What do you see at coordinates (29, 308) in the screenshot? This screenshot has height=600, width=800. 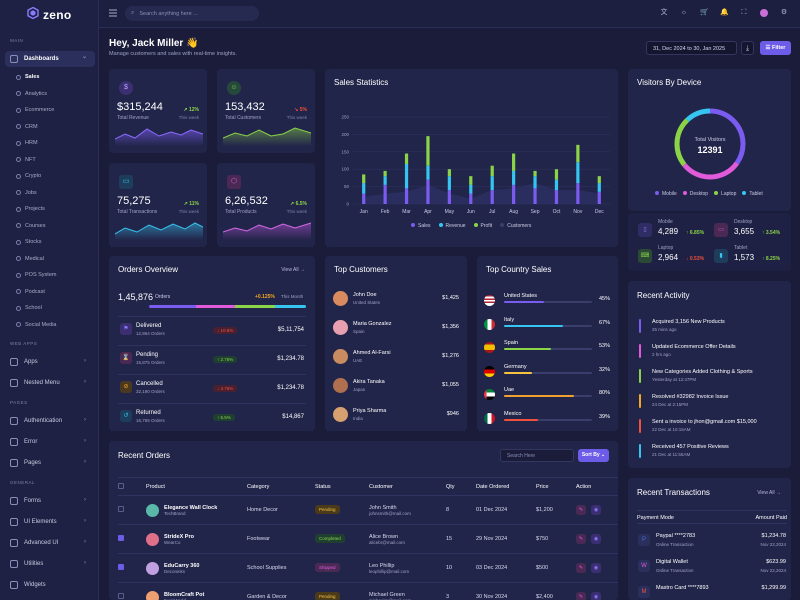 I see `sidebar-subitem: School` at bounding box center [29, 308].